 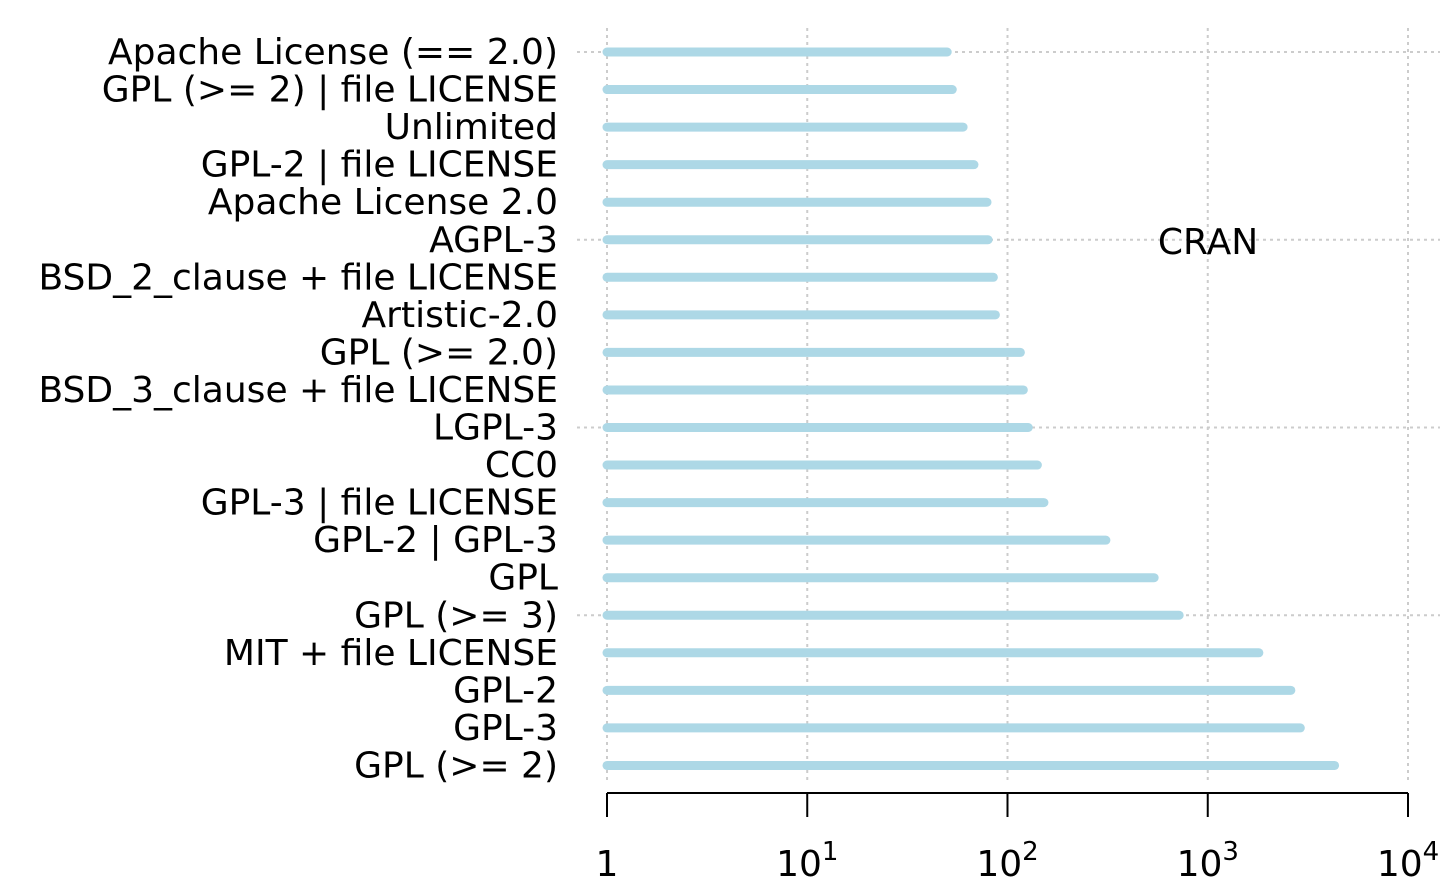 What do you see at coordinates (383, 202) in the screenshot?
I see `category-label: Apache License 2.0` at bounding box center [383, 202].